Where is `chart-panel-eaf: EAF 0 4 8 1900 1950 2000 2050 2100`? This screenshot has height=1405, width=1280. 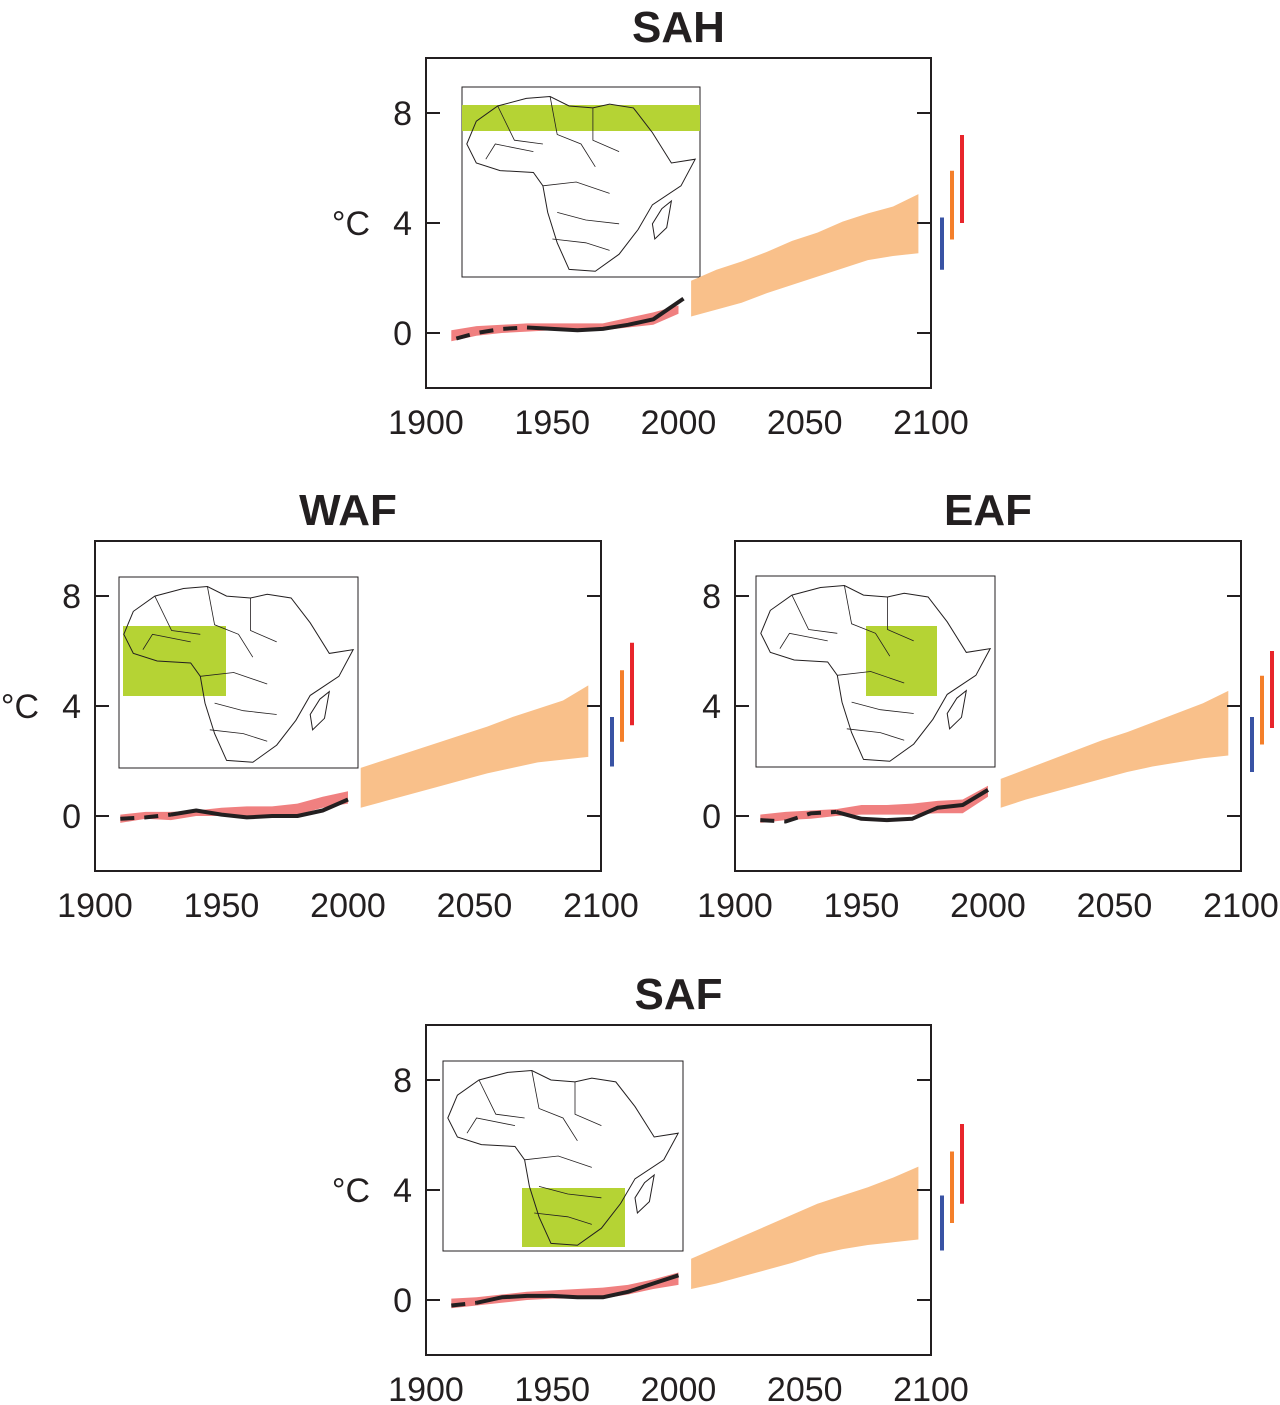
chart-panel-eaf: EAF 0 4 8 1900 1950 2000 2050 2100 is located at coordinates (988, 705).